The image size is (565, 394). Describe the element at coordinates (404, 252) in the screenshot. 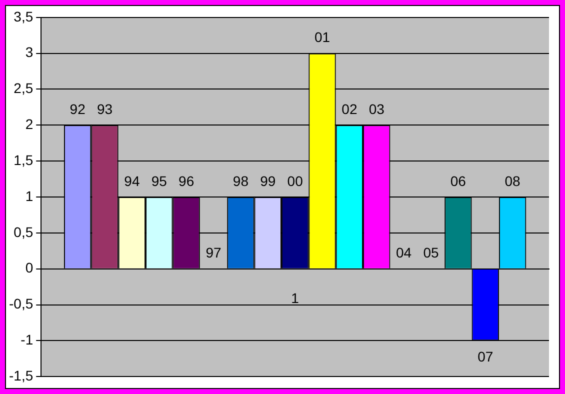

I see `text: 04` at that location.